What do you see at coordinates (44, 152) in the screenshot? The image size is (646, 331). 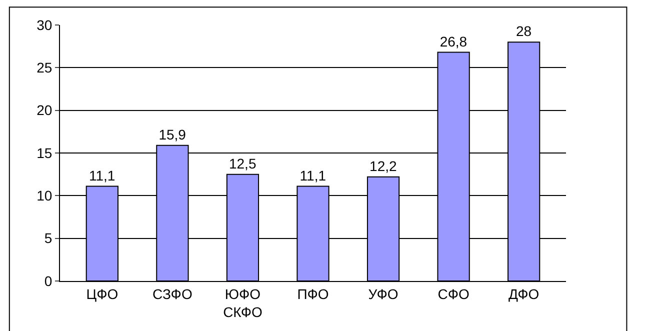 I see `y-tick-label: 15` at bounding box center [44, 152].